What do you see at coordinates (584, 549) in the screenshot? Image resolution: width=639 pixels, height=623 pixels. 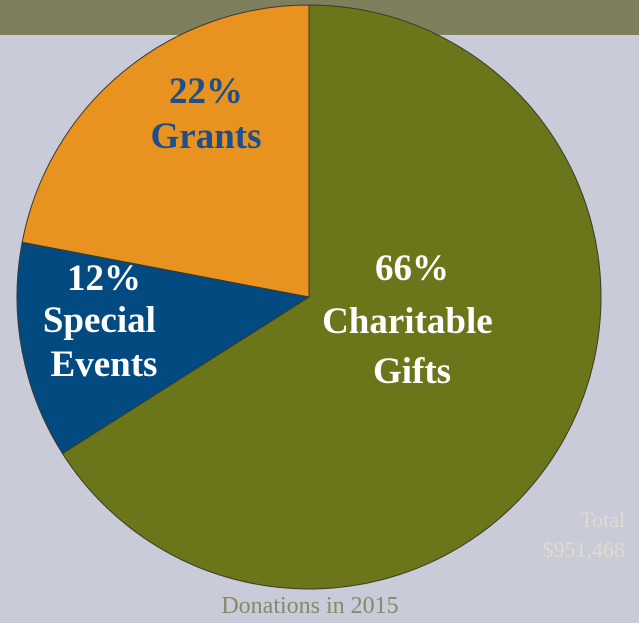 I see `total-value: $951,468` at bounding box center [584, 549].